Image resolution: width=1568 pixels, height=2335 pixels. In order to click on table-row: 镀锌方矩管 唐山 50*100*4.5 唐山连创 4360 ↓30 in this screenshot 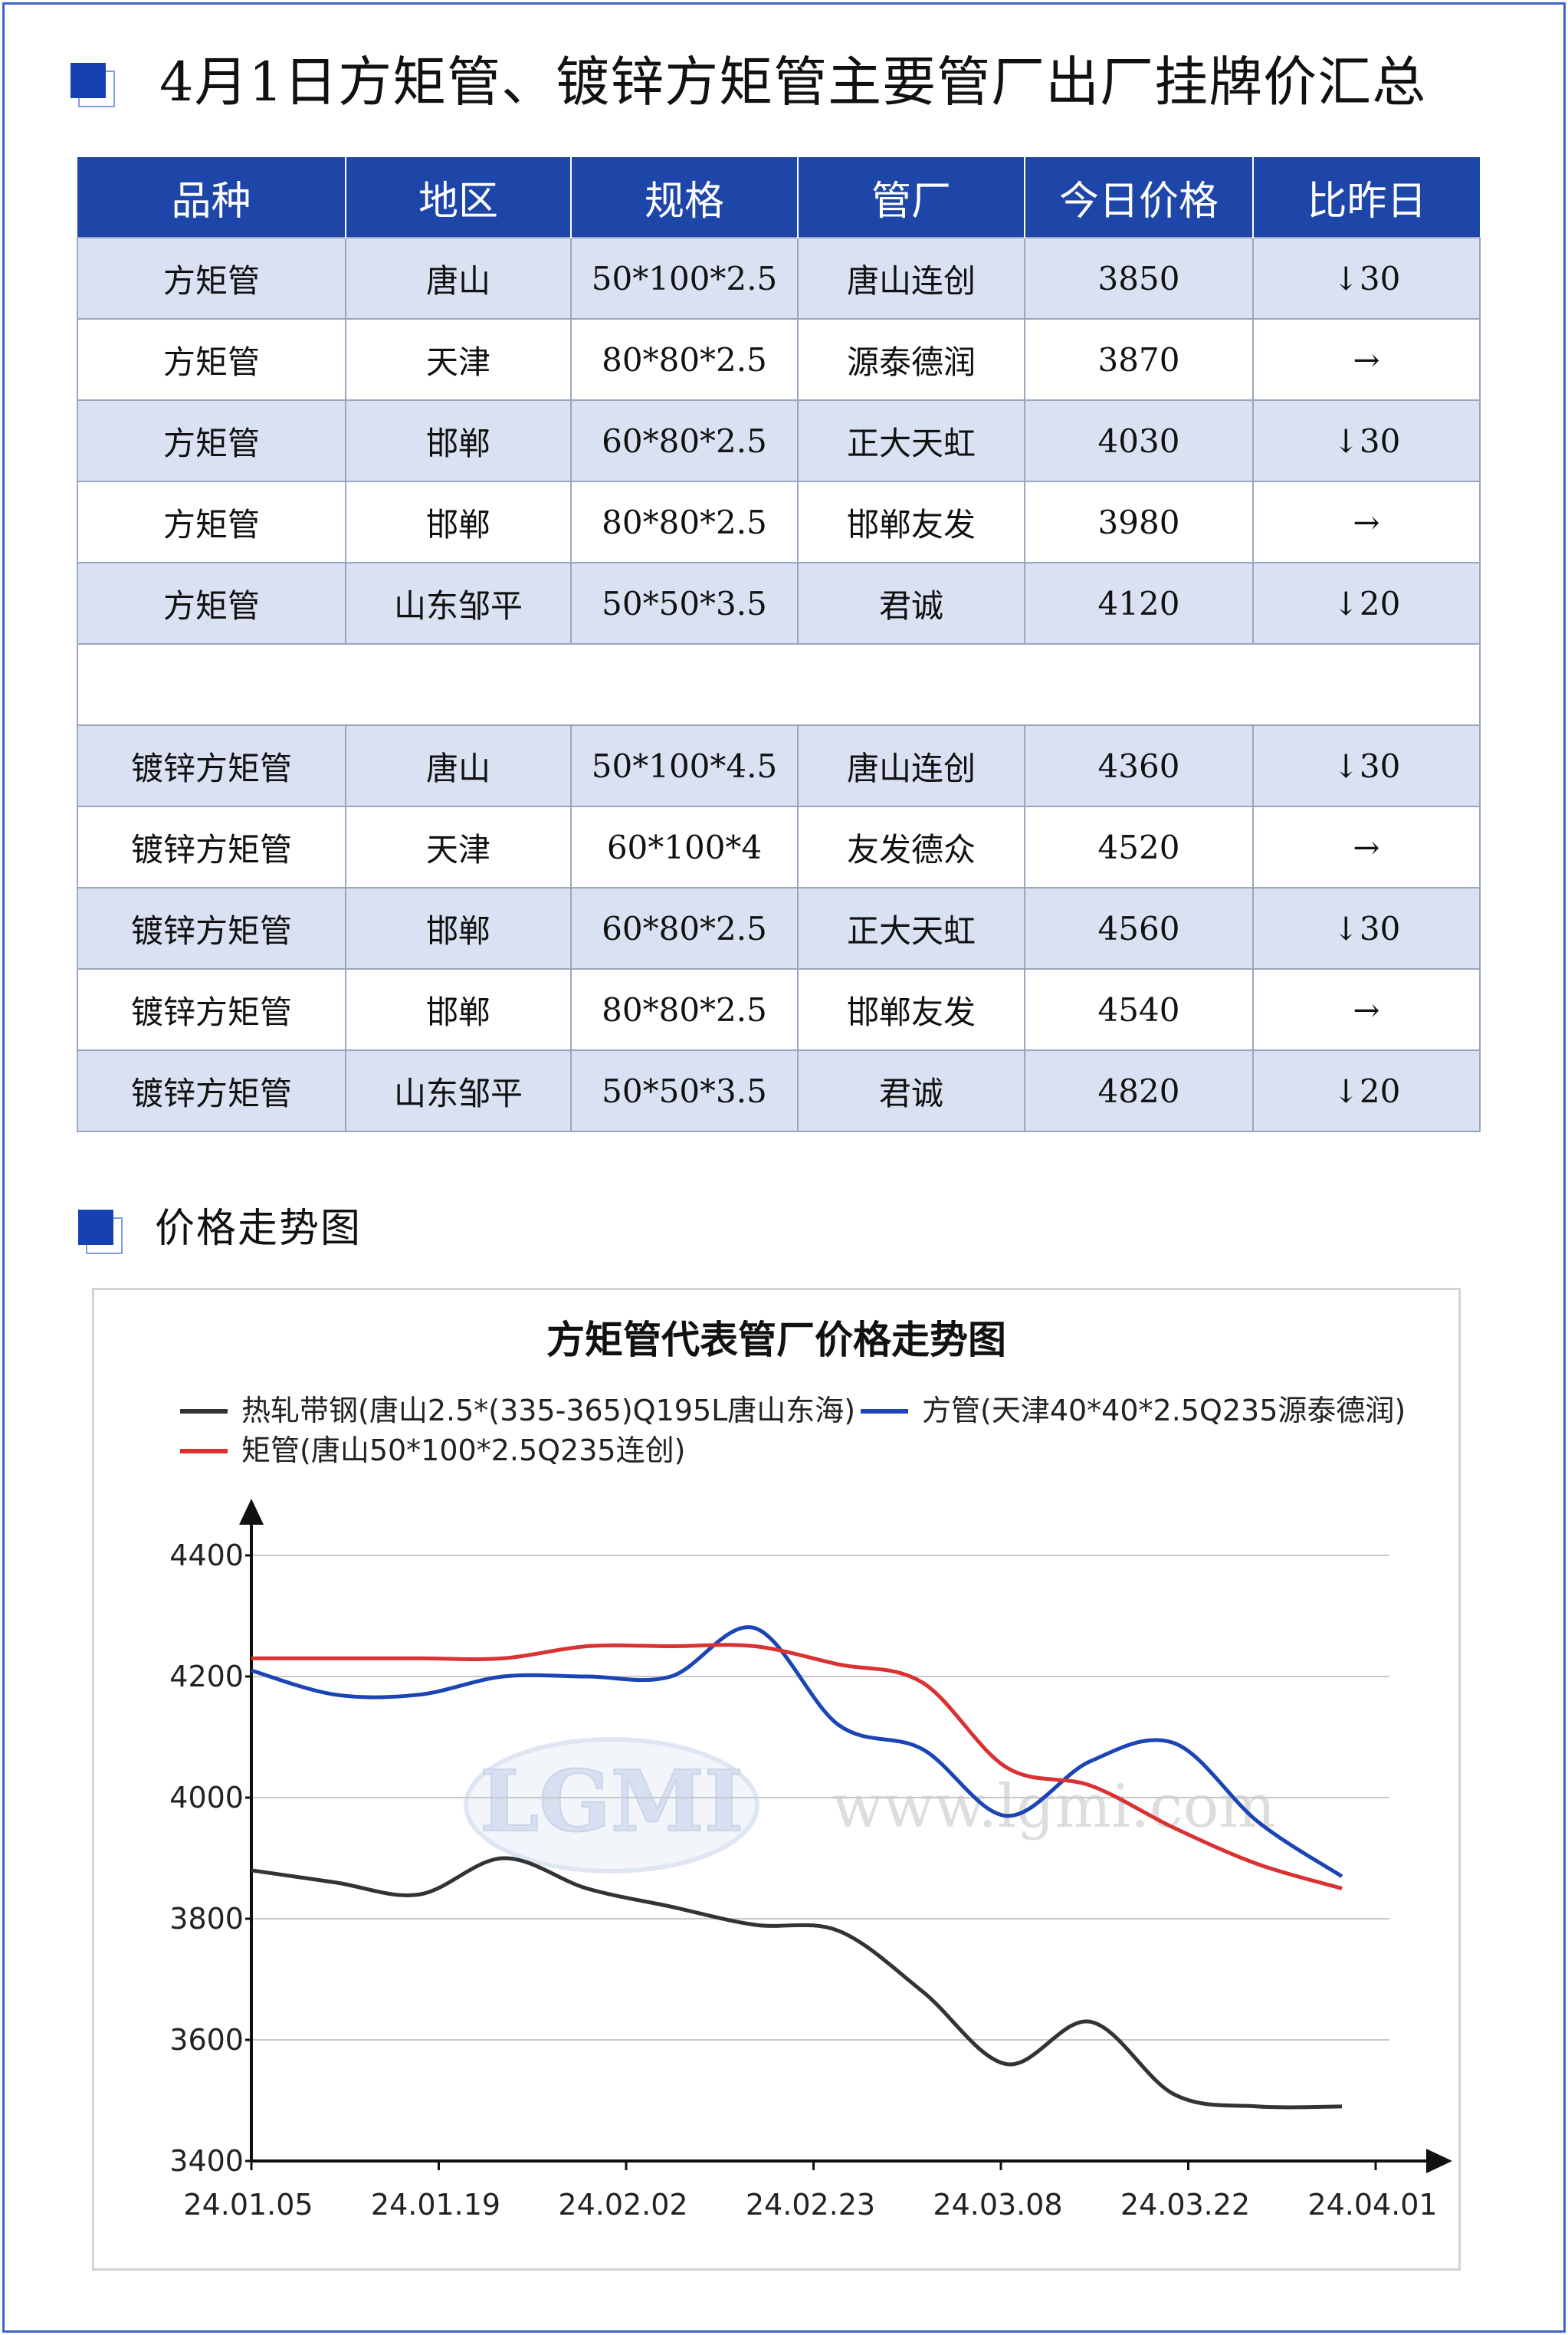, I will do `click(779, 765)`.